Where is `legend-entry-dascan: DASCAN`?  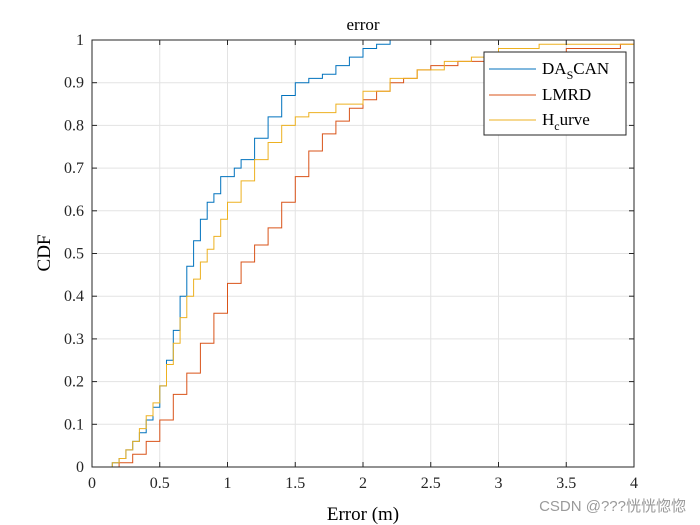 legend-entry-dascan: DASCAN is located at coordinates (575, 70).